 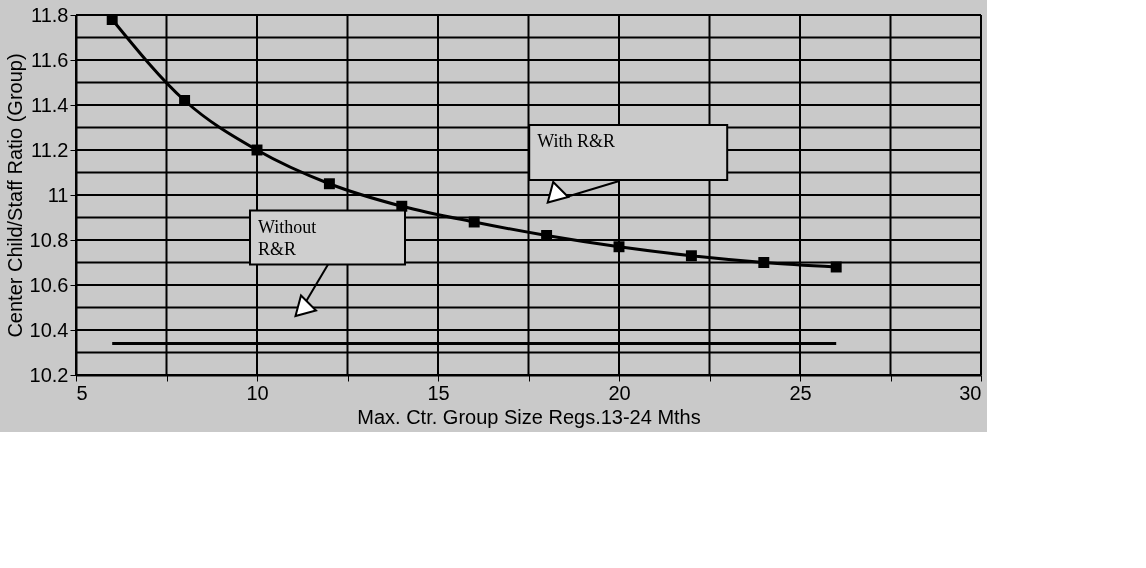 I want to click on y-tick-label: 11.8, so click(x=50, y=14).